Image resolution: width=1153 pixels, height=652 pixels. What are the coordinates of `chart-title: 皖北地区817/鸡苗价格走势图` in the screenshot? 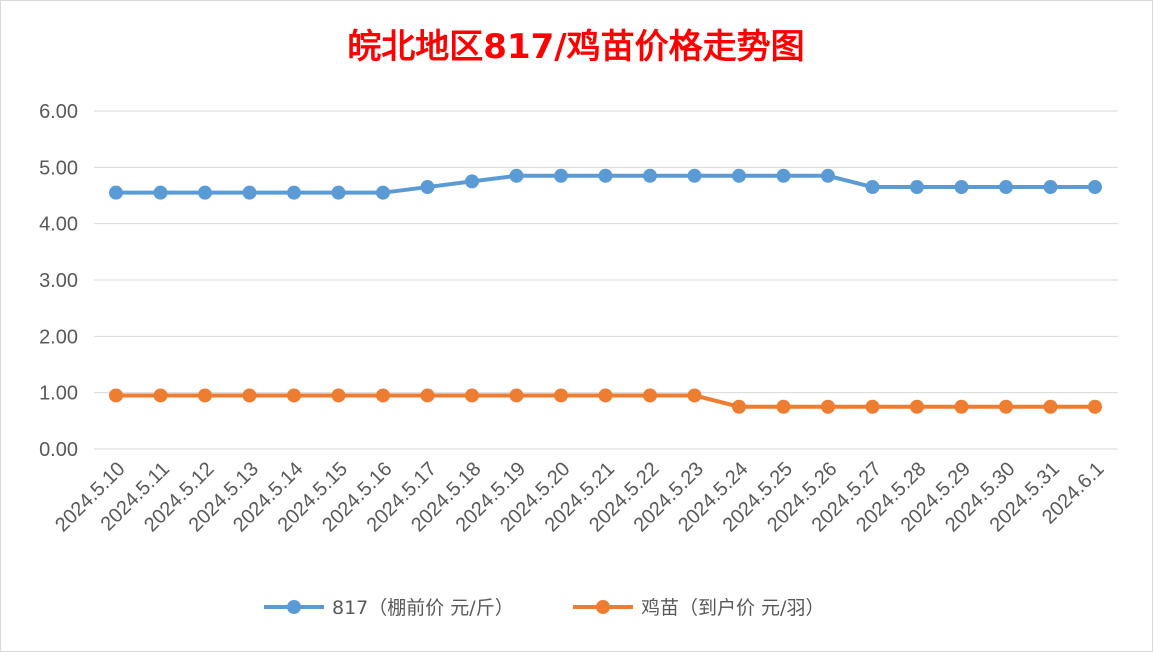 It's located at (575, 47).